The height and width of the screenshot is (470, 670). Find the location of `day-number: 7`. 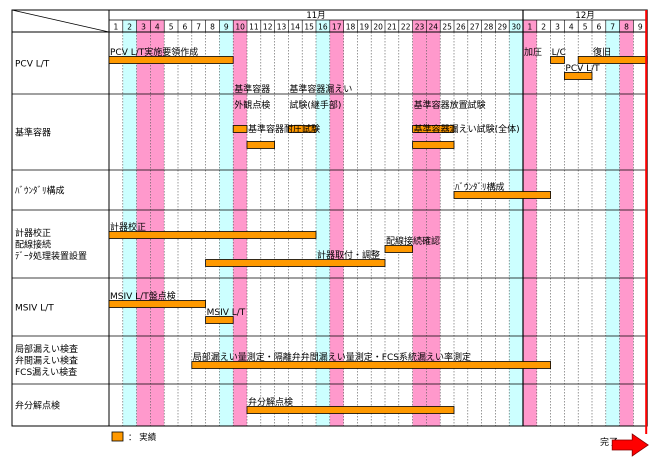

day-number: 7 is located at coordinates (612, 27).